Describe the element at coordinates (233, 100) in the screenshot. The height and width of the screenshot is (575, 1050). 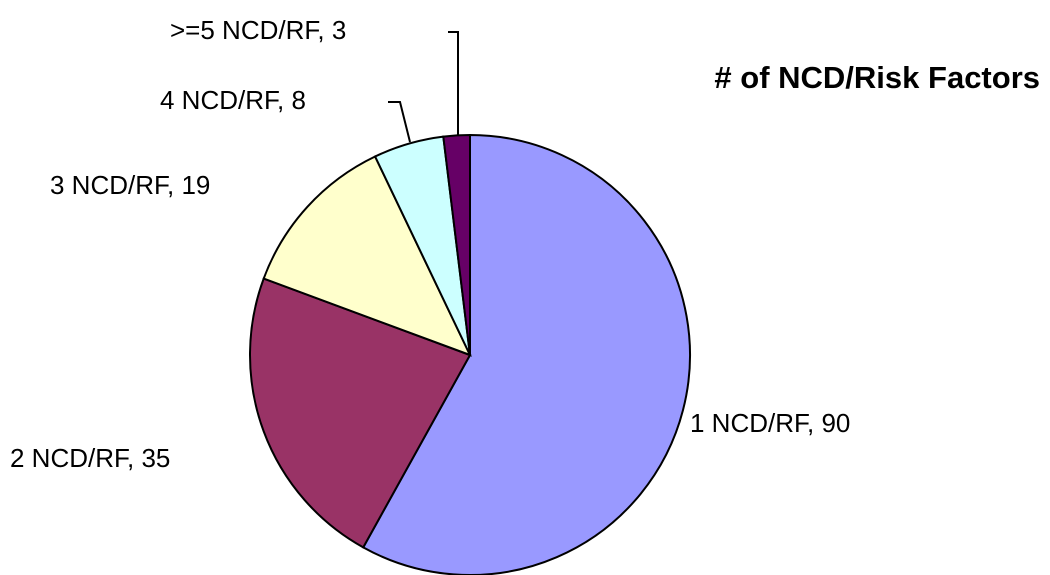
I see `data-label: 4 NCD/RF, 8` at that location.